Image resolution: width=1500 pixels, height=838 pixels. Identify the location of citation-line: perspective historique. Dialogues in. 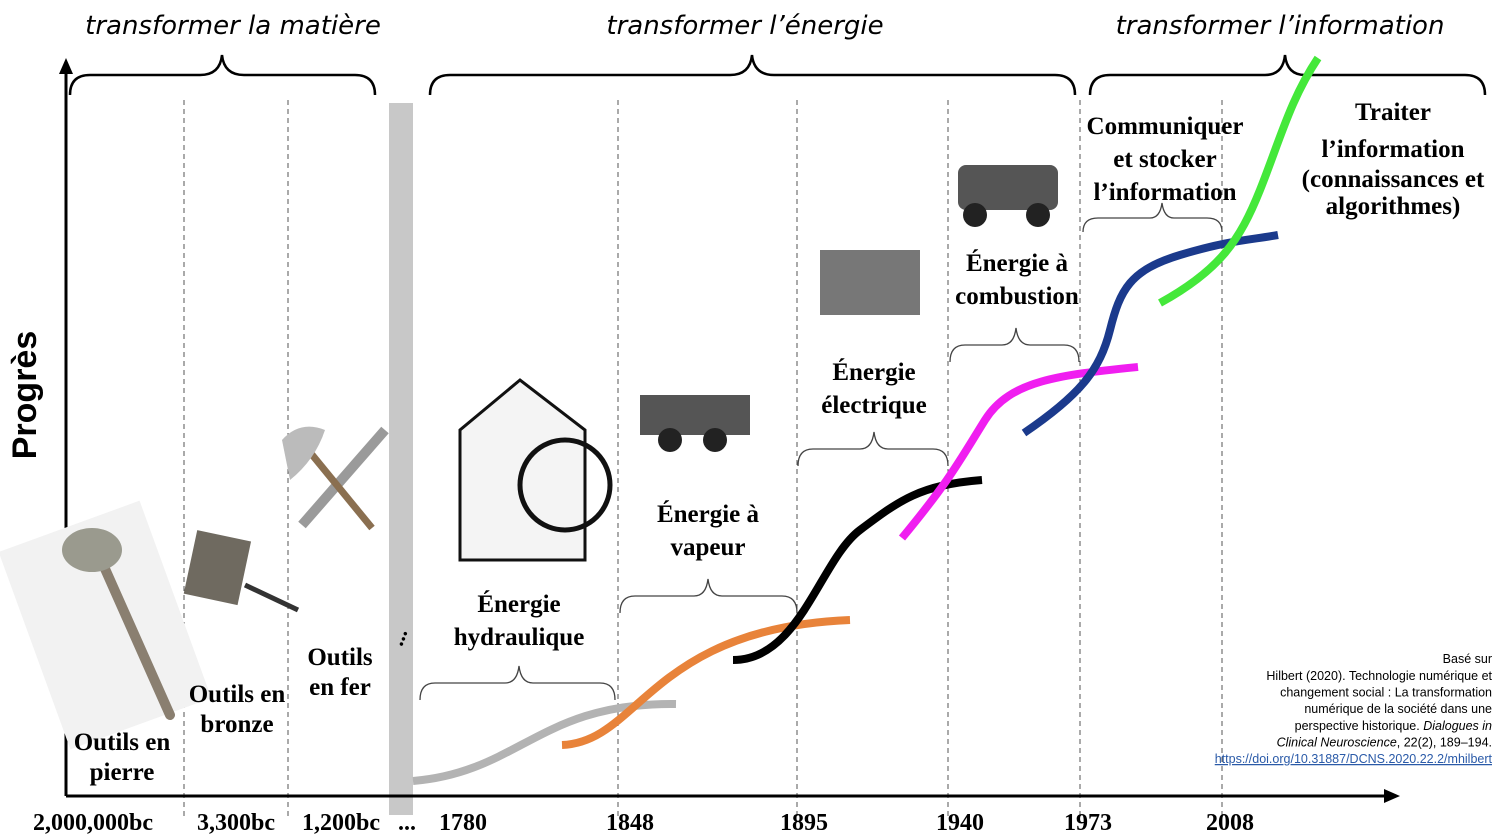
(1393, 726).